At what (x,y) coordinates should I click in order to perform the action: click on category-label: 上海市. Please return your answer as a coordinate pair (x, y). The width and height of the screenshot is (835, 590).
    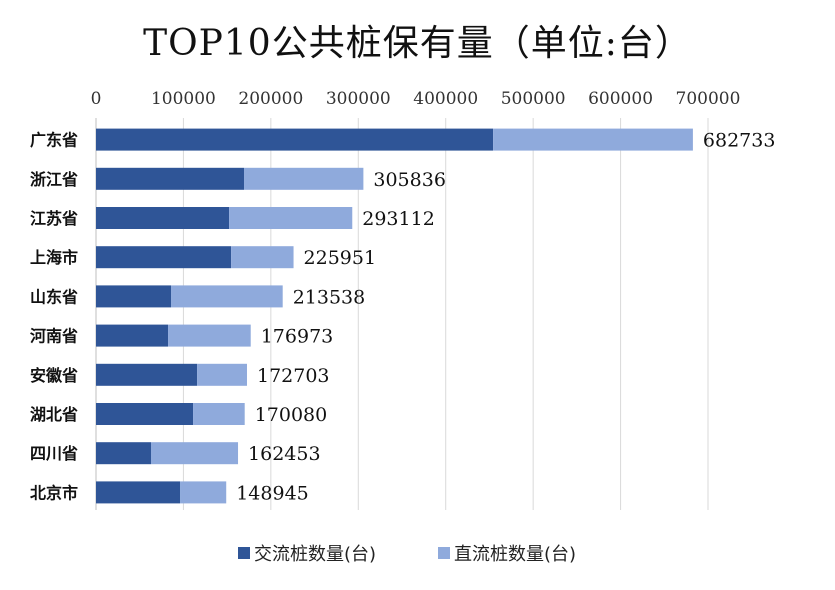
    Looking at the image, I should click on (54, 257).